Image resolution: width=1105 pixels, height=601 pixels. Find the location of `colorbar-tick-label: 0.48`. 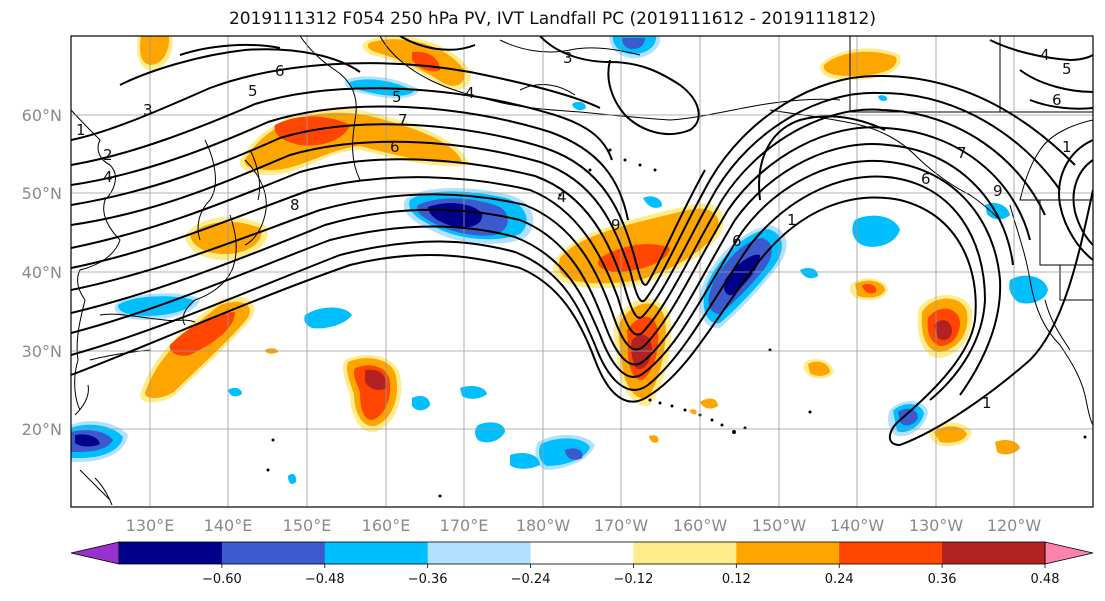

colorbar-tick-label: 0.48 is located at coordinates (1045, 579).